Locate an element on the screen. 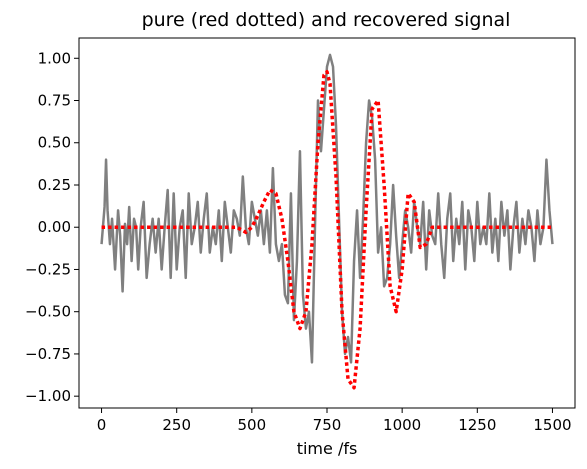  x-tick-label: 250 is located at coordinates (176, 425).